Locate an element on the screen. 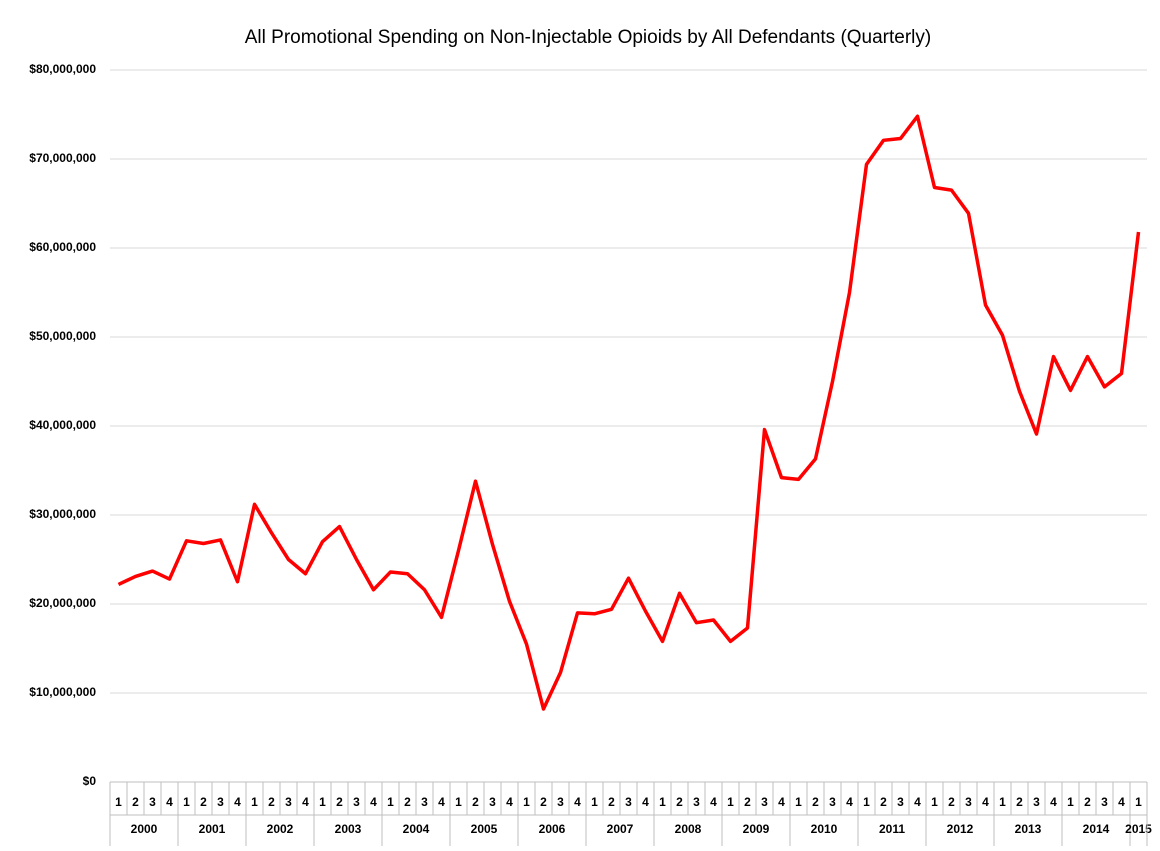 The image size is (1160, 851). y-tick-label: $0 is located at coordinates (90, 781).